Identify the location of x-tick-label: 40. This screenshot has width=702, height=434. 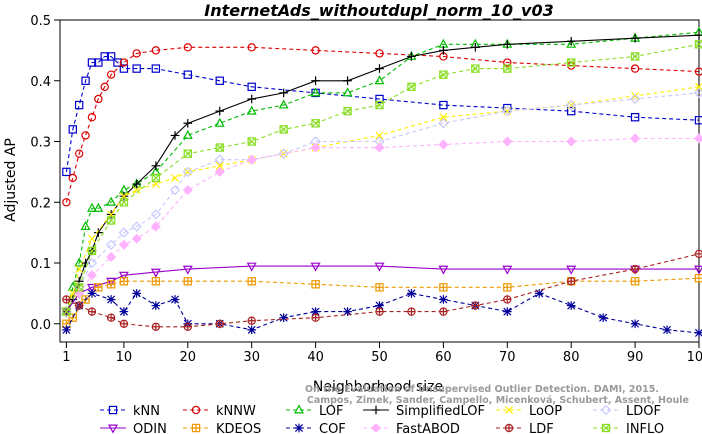
(315, 357).